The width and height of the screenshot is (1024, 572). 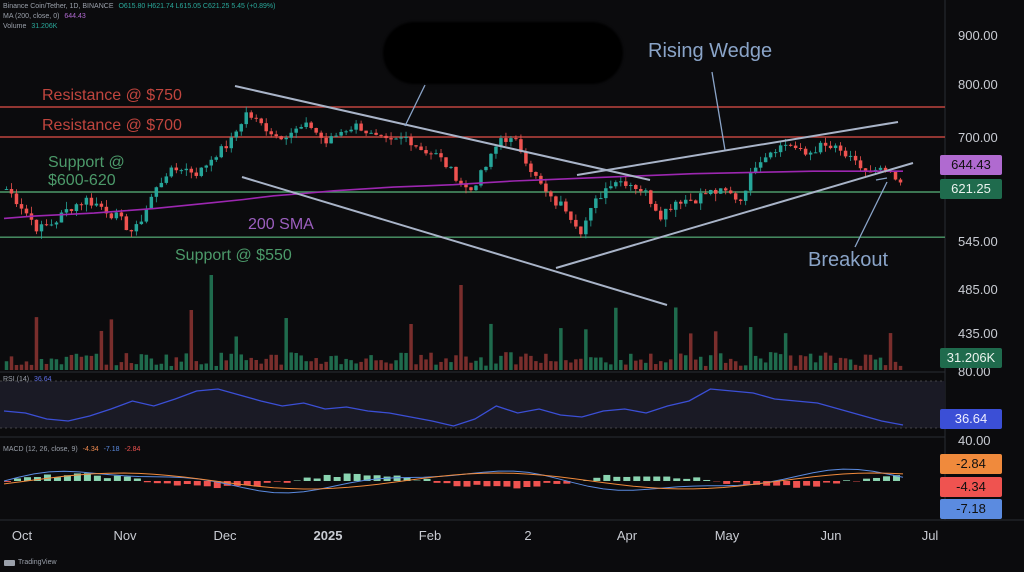 What do you see at coordinates (31, 26) in the screenshot?
I see `header-volume-line: Volume 31.206K` at bounding box center [31, 26].